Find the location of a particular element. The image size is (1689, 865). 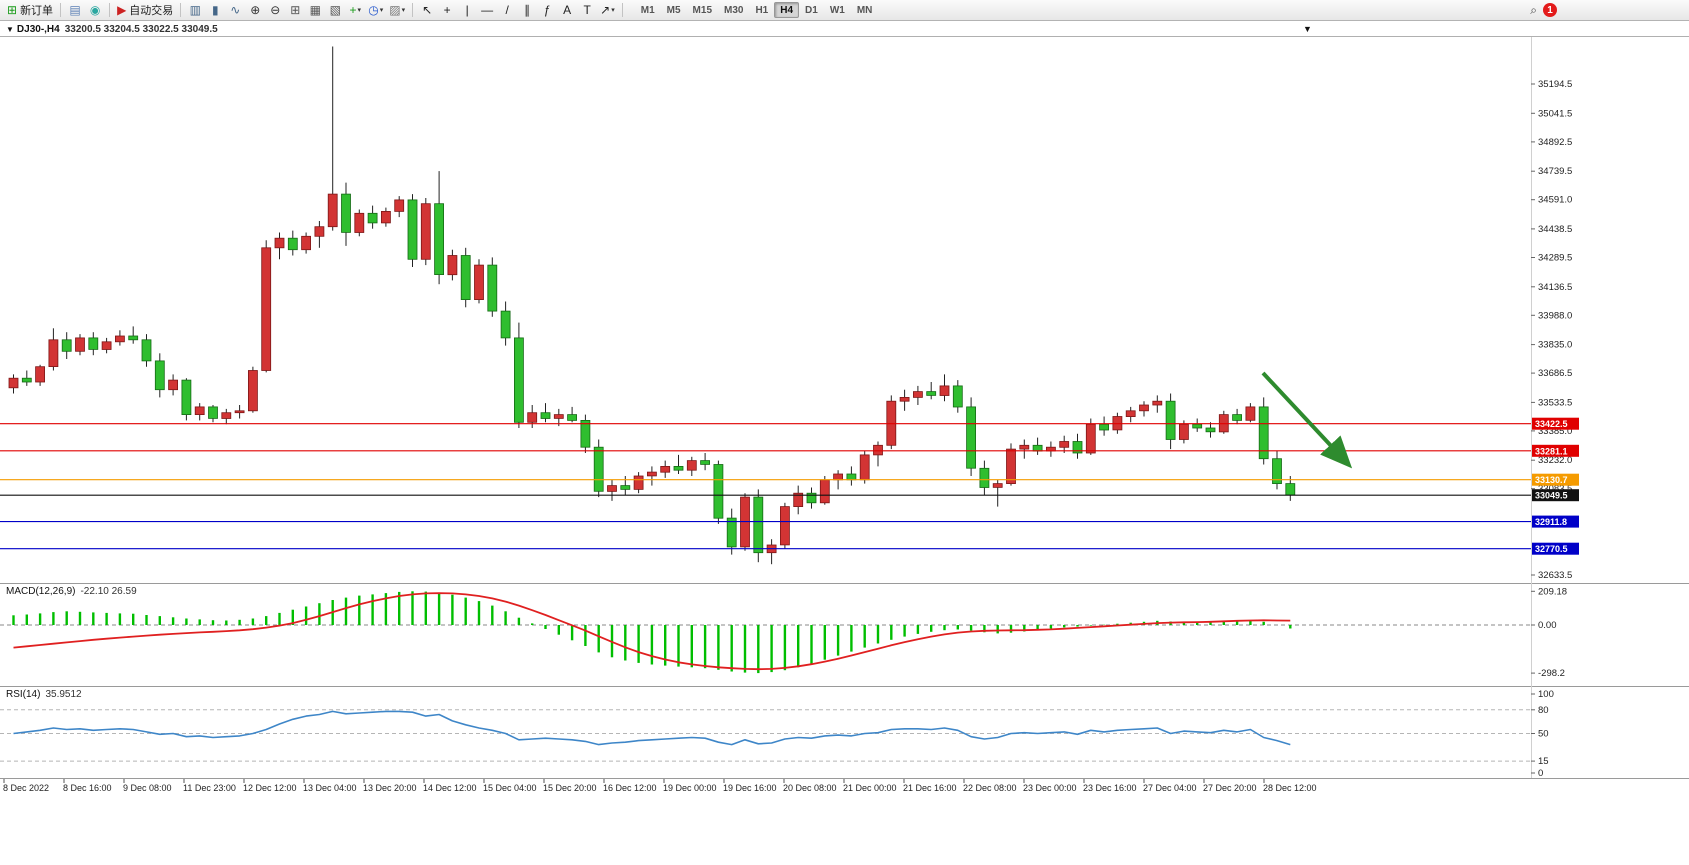

toolbar-misc-icons: ▤ ◉ is located at coordinates (85, 10).